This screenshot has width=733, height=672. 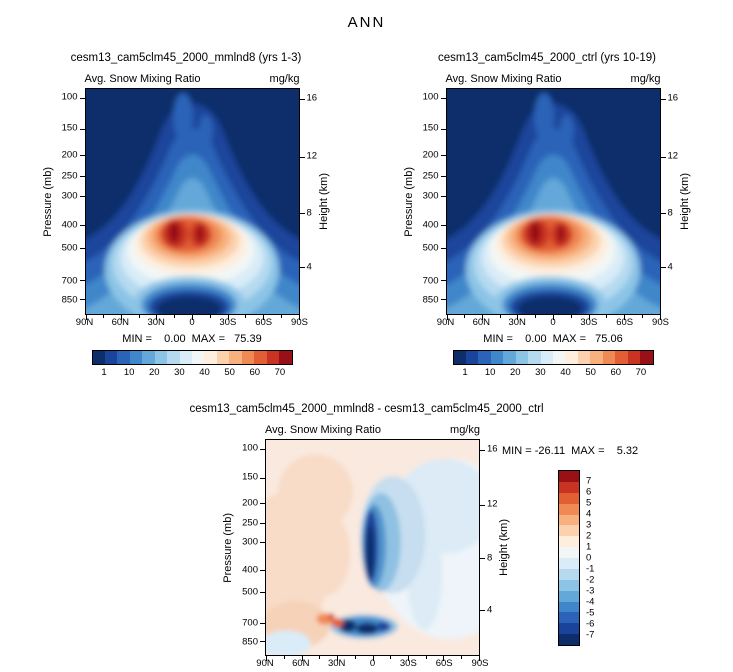 What do you see at coordinates (186, 58) in the screenshot?
I see `case1-title: cesm13_cam5clm45_2000_mmlnd8 (yrs 1-3)` at bounding box center [186, 58].